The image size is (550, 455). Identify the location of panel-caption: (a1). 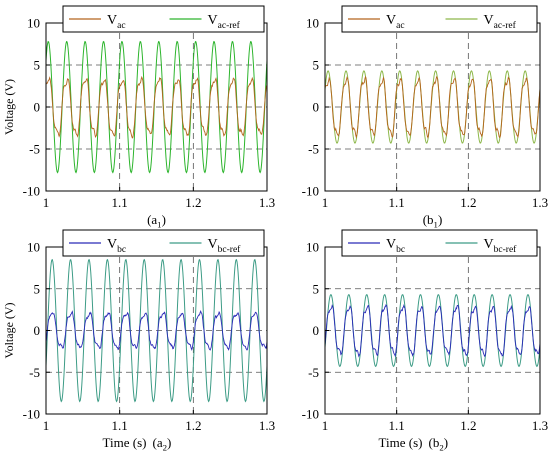
(156, 221).